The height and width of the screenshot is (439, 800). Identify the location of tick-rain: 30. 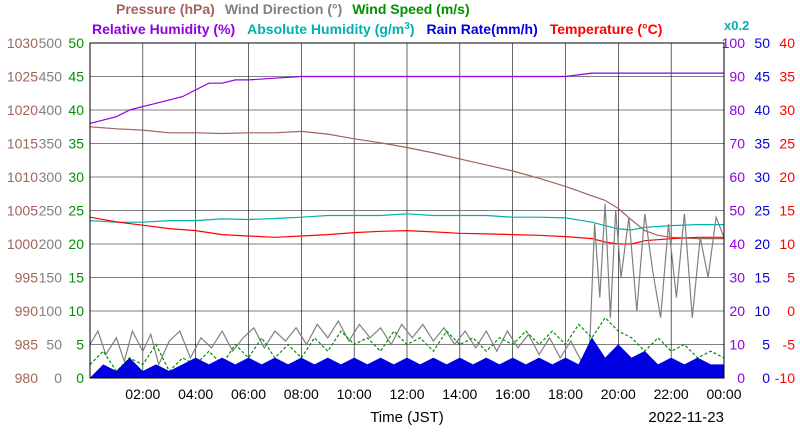
(762, 177).